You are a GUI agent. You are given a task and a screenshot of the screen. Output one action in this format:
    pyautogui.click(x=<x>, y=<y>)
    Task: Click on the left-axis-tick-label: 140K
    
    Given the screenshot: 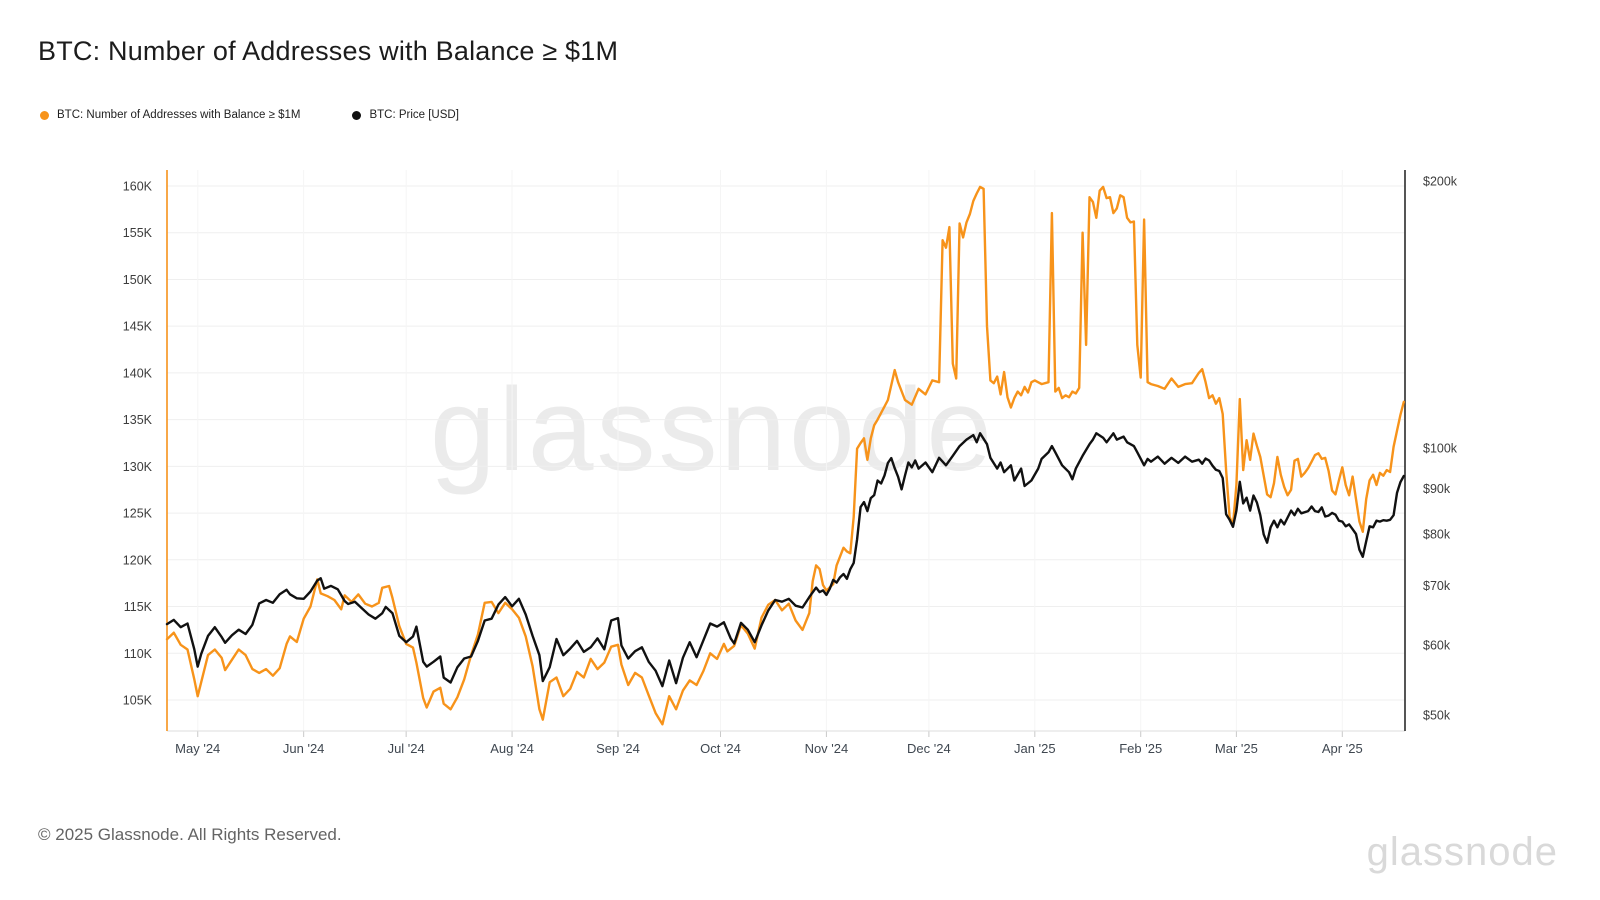 What is the action you would take?
    pyautogui.click(x=138, y=373)
    